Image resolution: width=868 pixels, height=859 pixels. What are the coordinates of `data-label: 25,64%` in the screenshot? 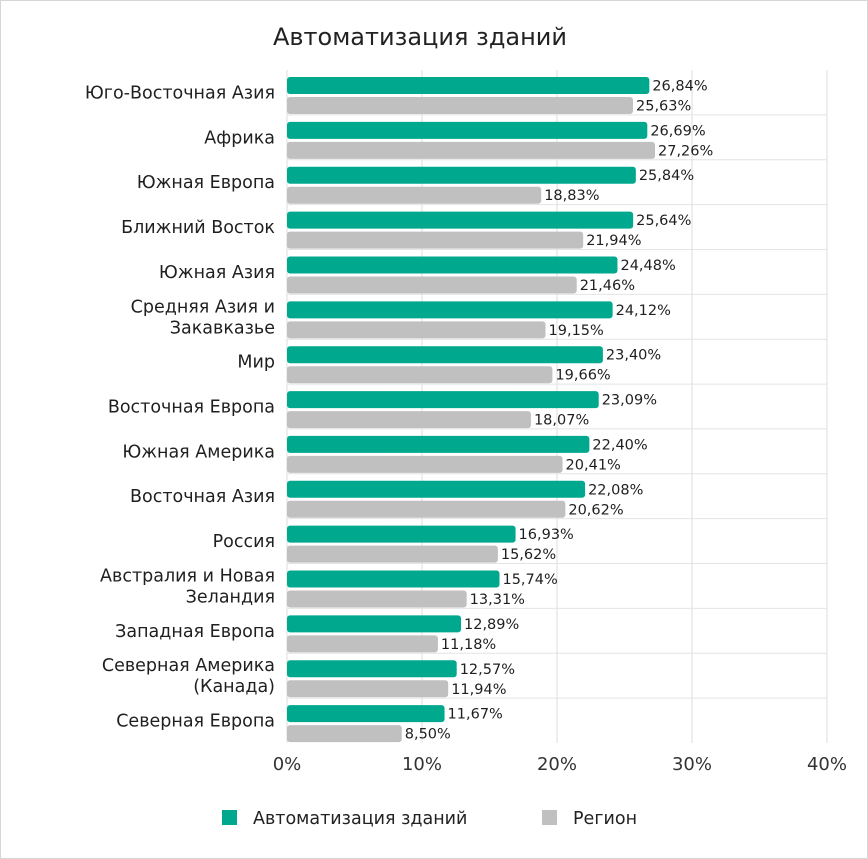 It's located at (663, 221).